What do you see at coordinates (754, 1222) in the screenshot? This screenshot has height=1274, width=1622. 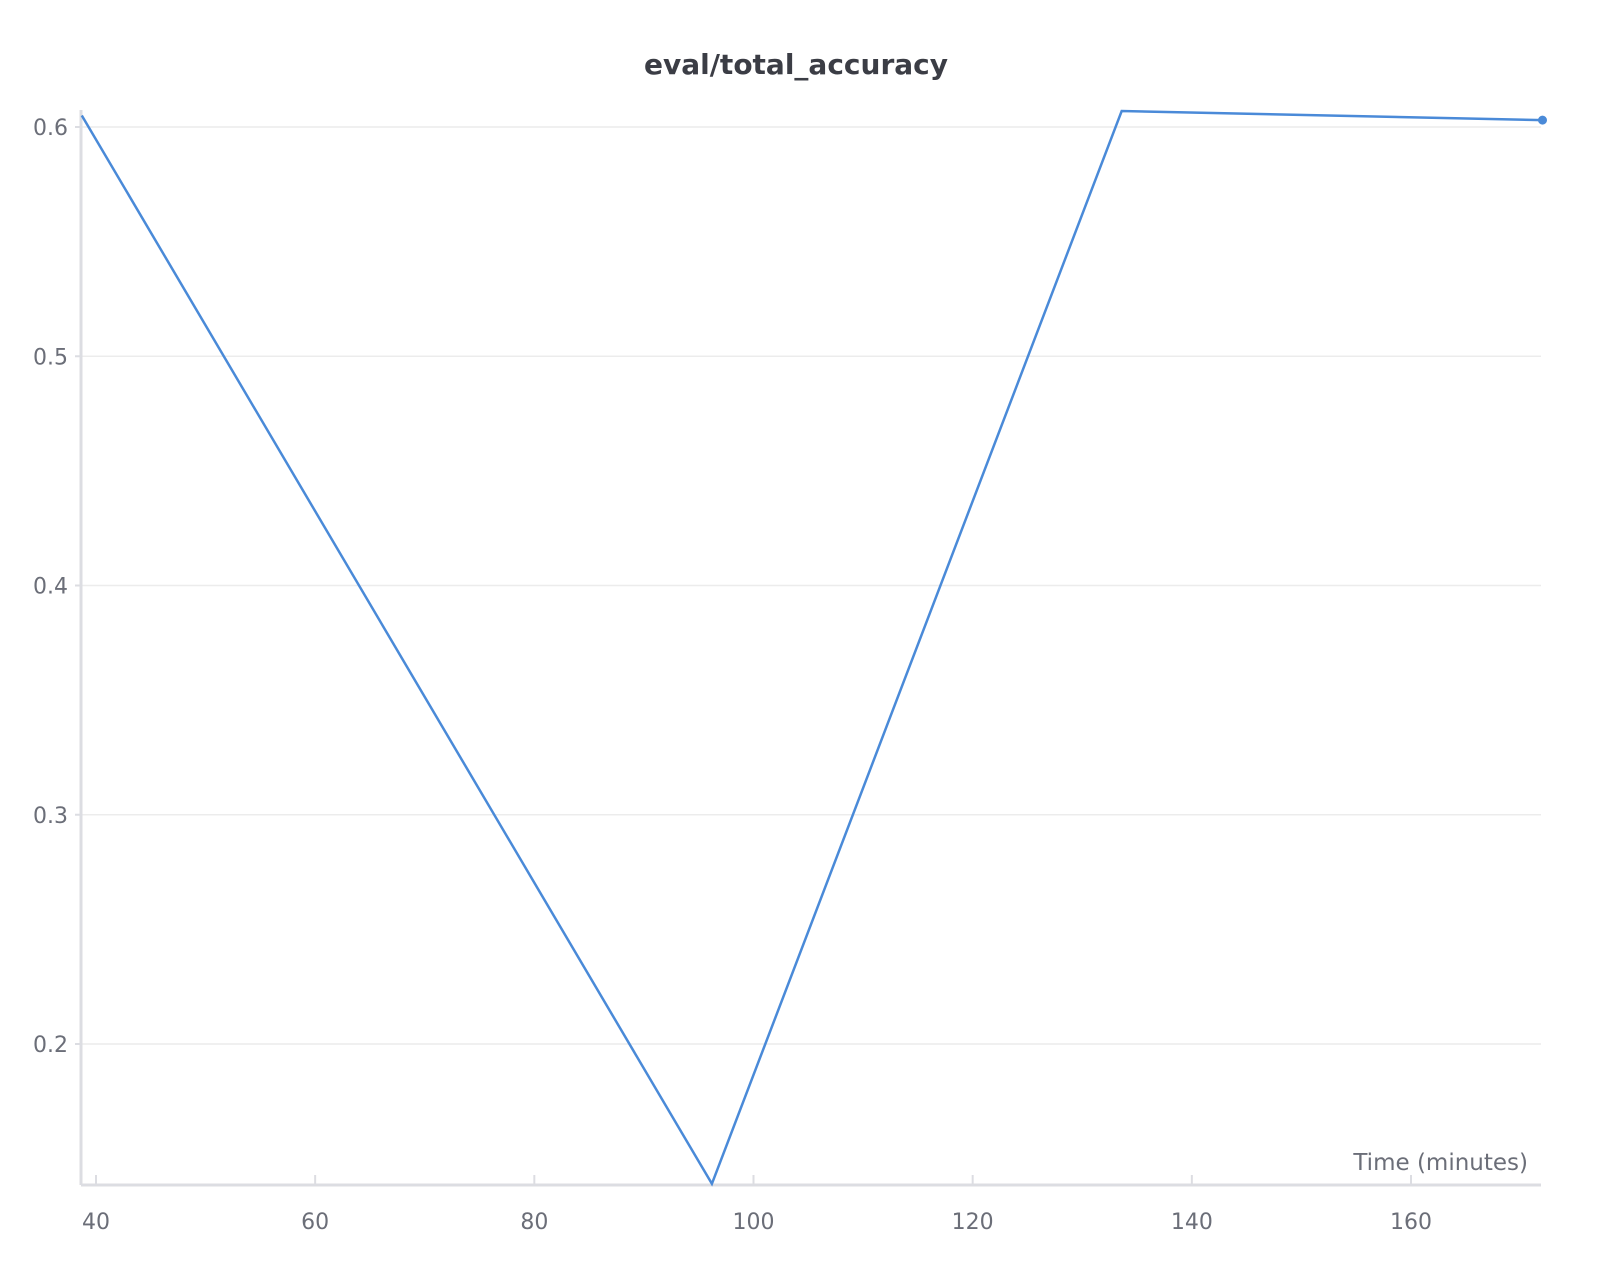 I see `x-tick-label: 100` at bounding box center [754, 1222].